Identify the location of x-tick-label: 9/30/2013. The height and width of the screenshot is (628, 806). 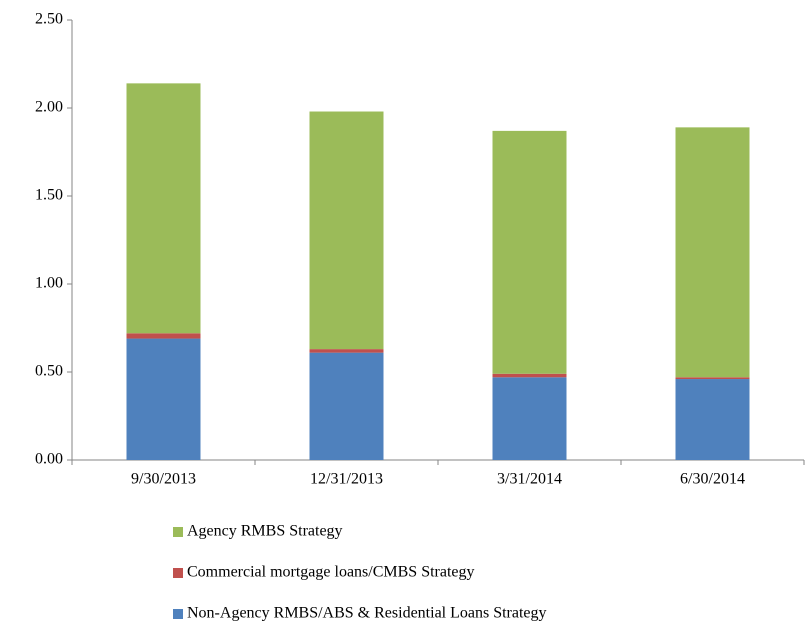
(163, 479).